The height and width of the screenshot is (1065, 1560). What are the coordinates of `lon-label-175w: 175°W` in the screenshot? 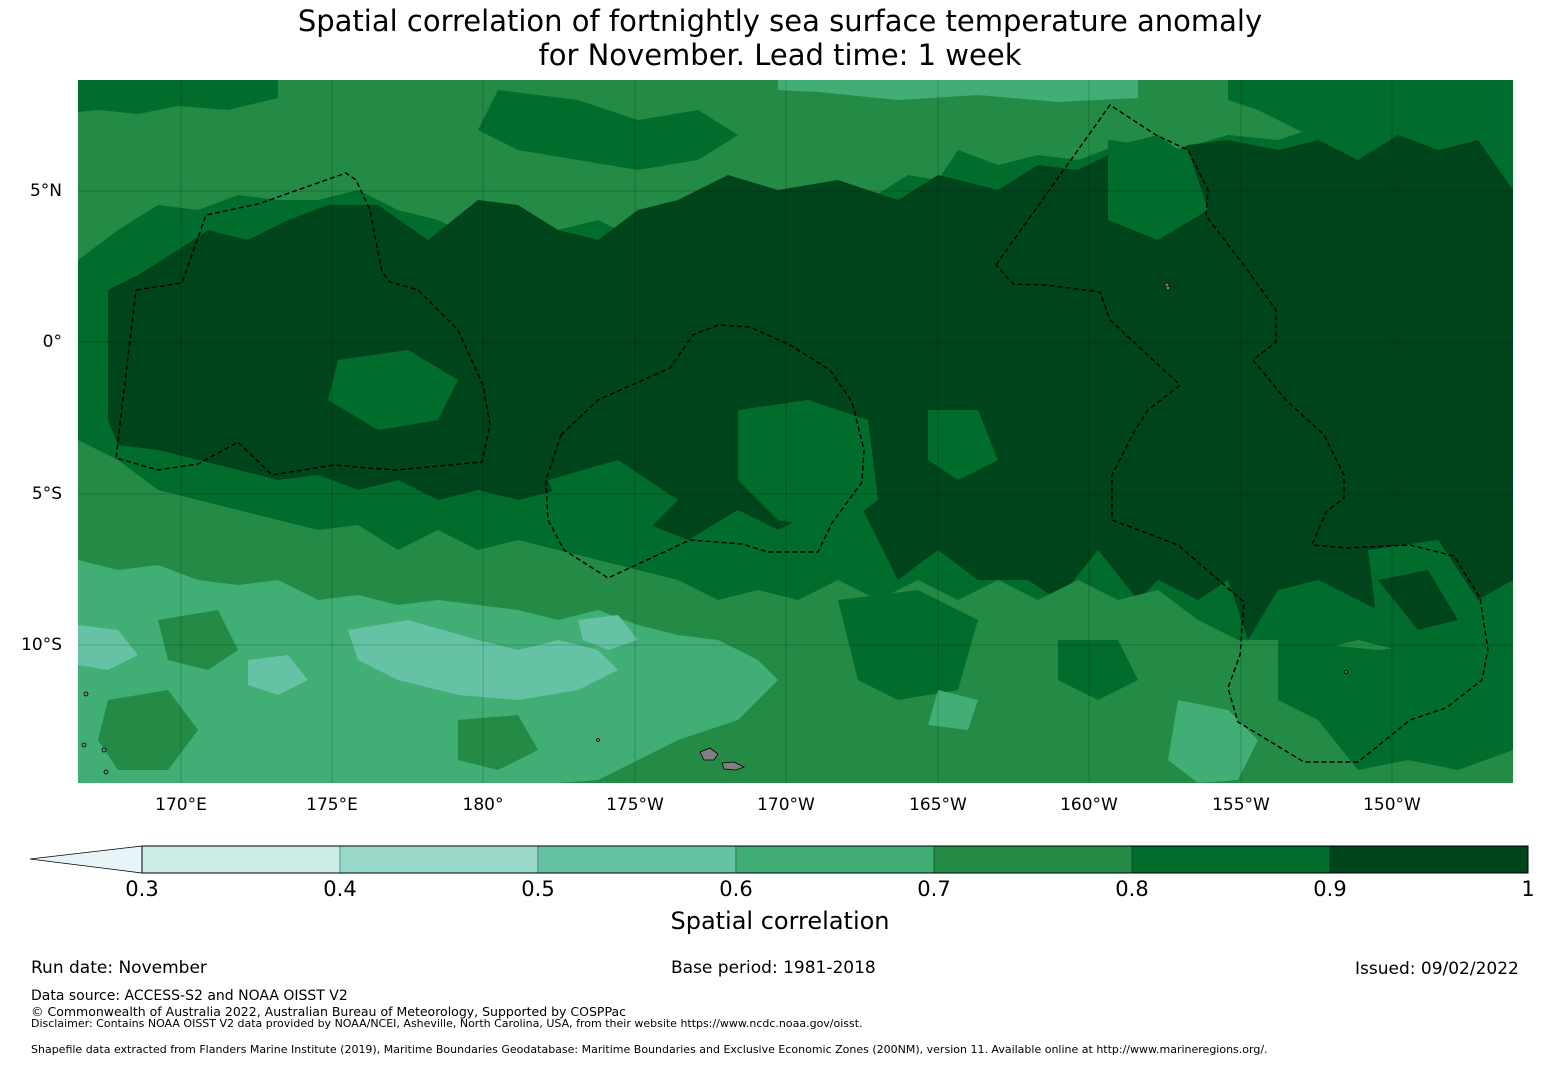 It's located at (635, 805).